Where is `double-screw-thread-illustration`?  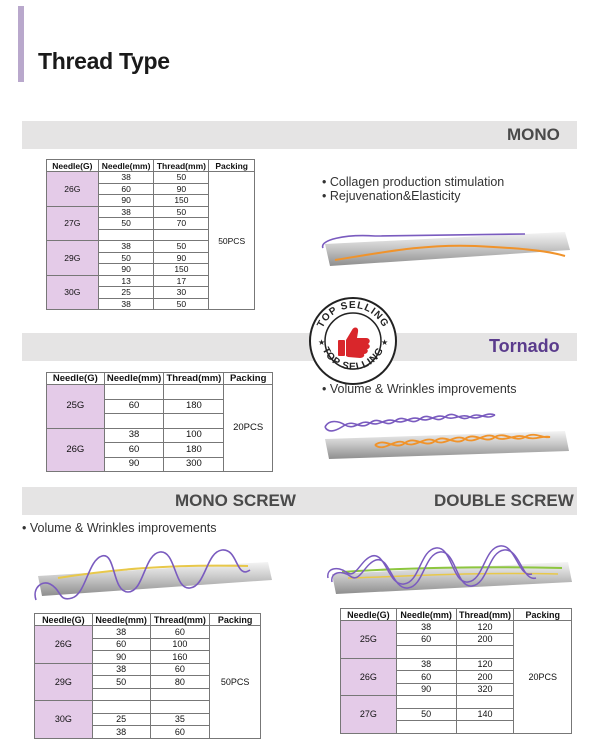 double-screw-thread-illustration is located at coordinates (449, 569).